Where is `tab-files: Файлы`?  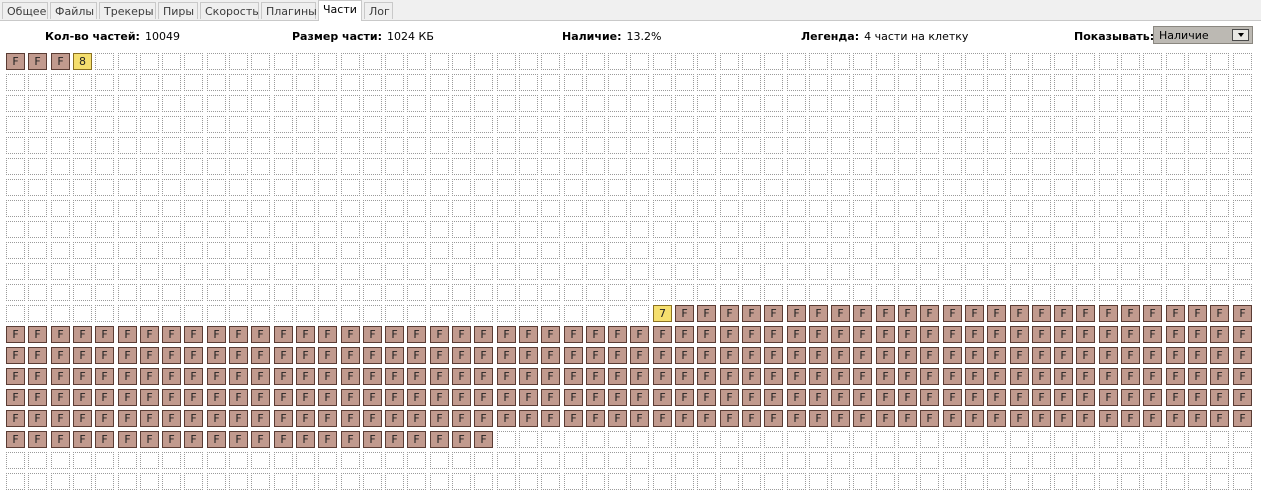 tab-files: Файлы is located at coordinates (73, 10).